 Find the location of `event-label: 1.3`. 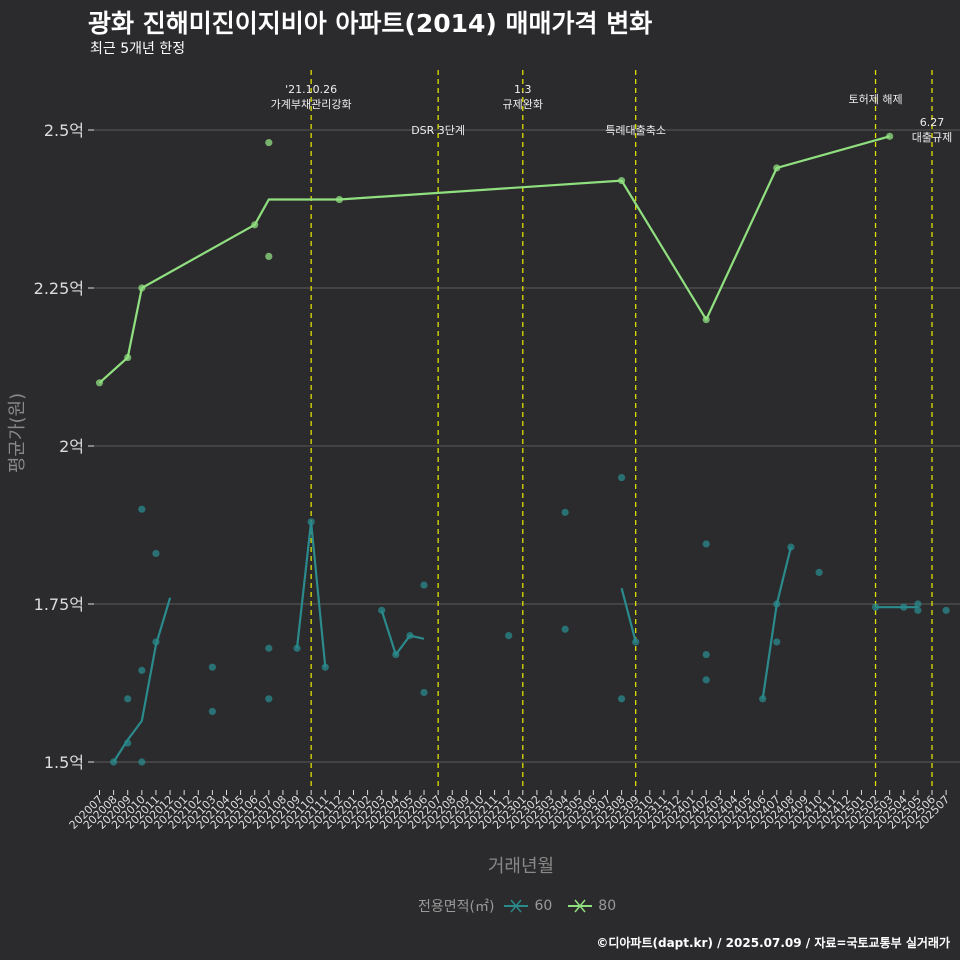

event-label: 1.3 is located at coordinates (523, 89).